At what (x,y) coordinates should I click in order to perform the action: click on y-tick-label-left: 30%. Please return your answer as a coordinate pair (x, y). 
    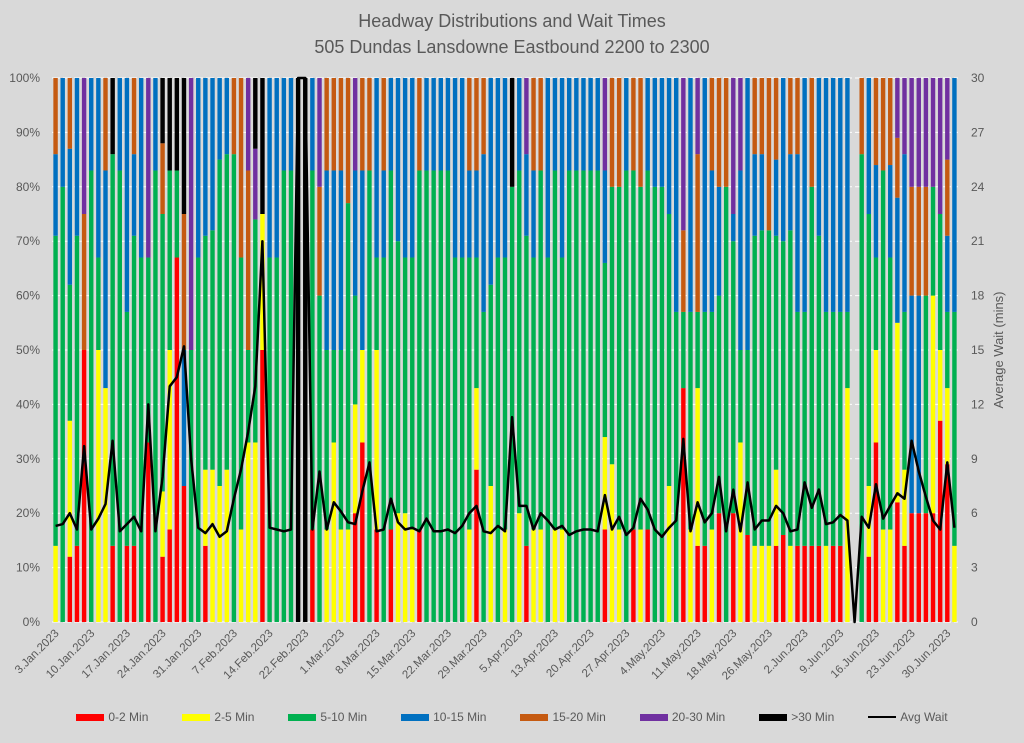
    Looking at the image, I should click on (28, 459).